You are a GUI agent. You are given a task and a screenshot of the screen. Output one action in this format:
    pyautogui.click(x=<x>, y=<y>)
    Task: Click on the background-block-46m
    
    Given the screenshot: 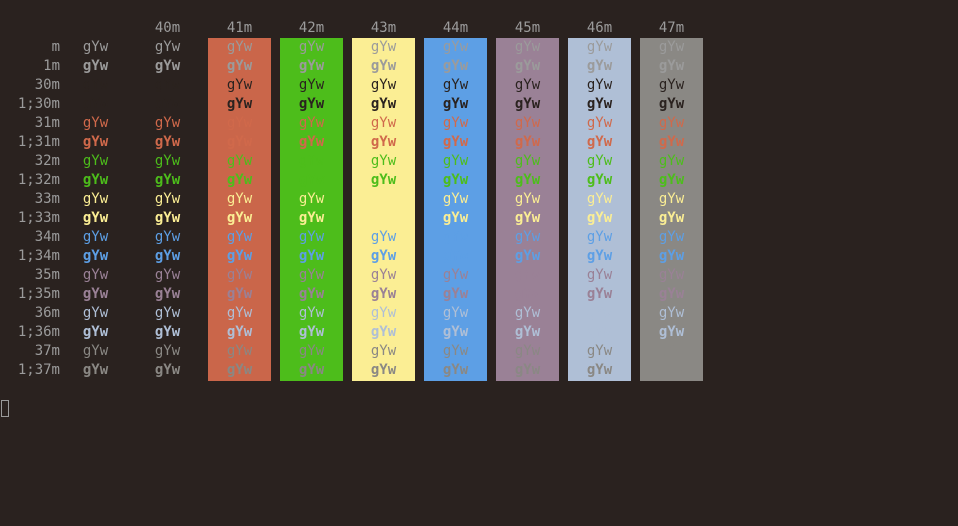 What is the action you would take?
    pyautogui.click(x=599, y=209)
    